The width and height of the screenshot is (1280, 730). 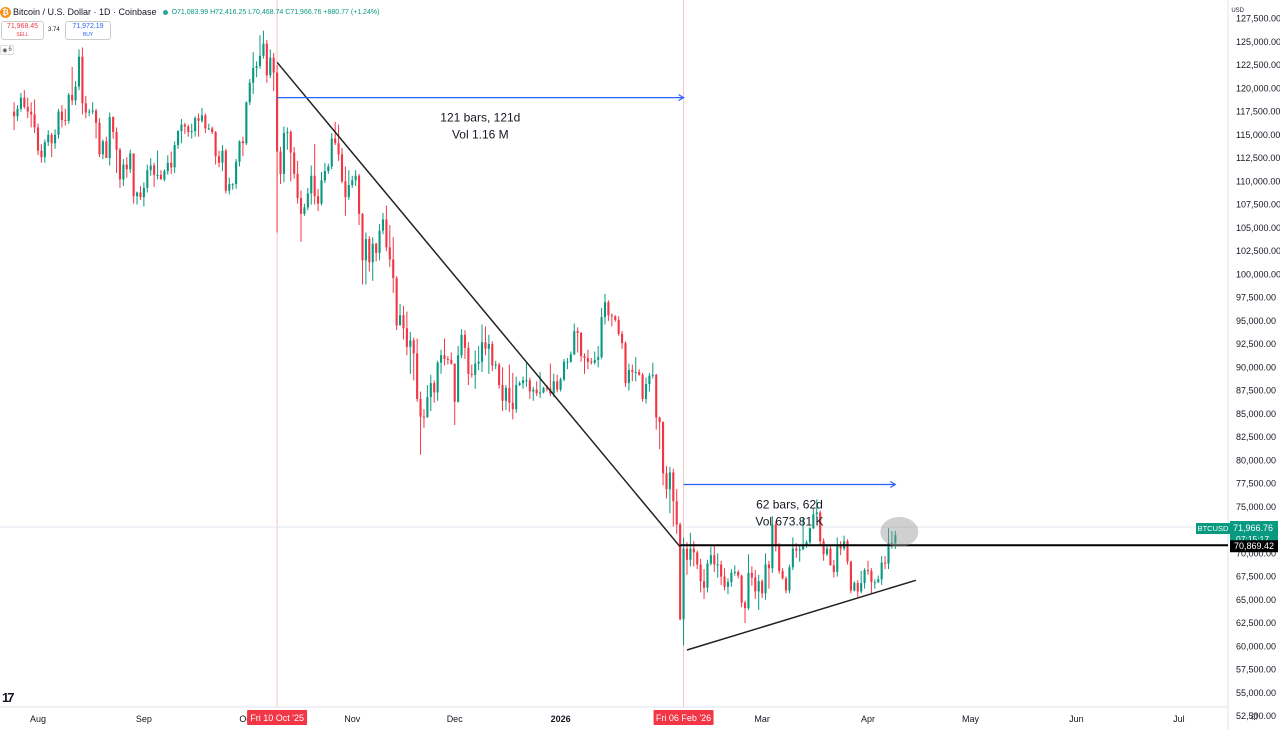 I want to click on price-tick-label: 60,000.00, so click(x=1256, y=646).